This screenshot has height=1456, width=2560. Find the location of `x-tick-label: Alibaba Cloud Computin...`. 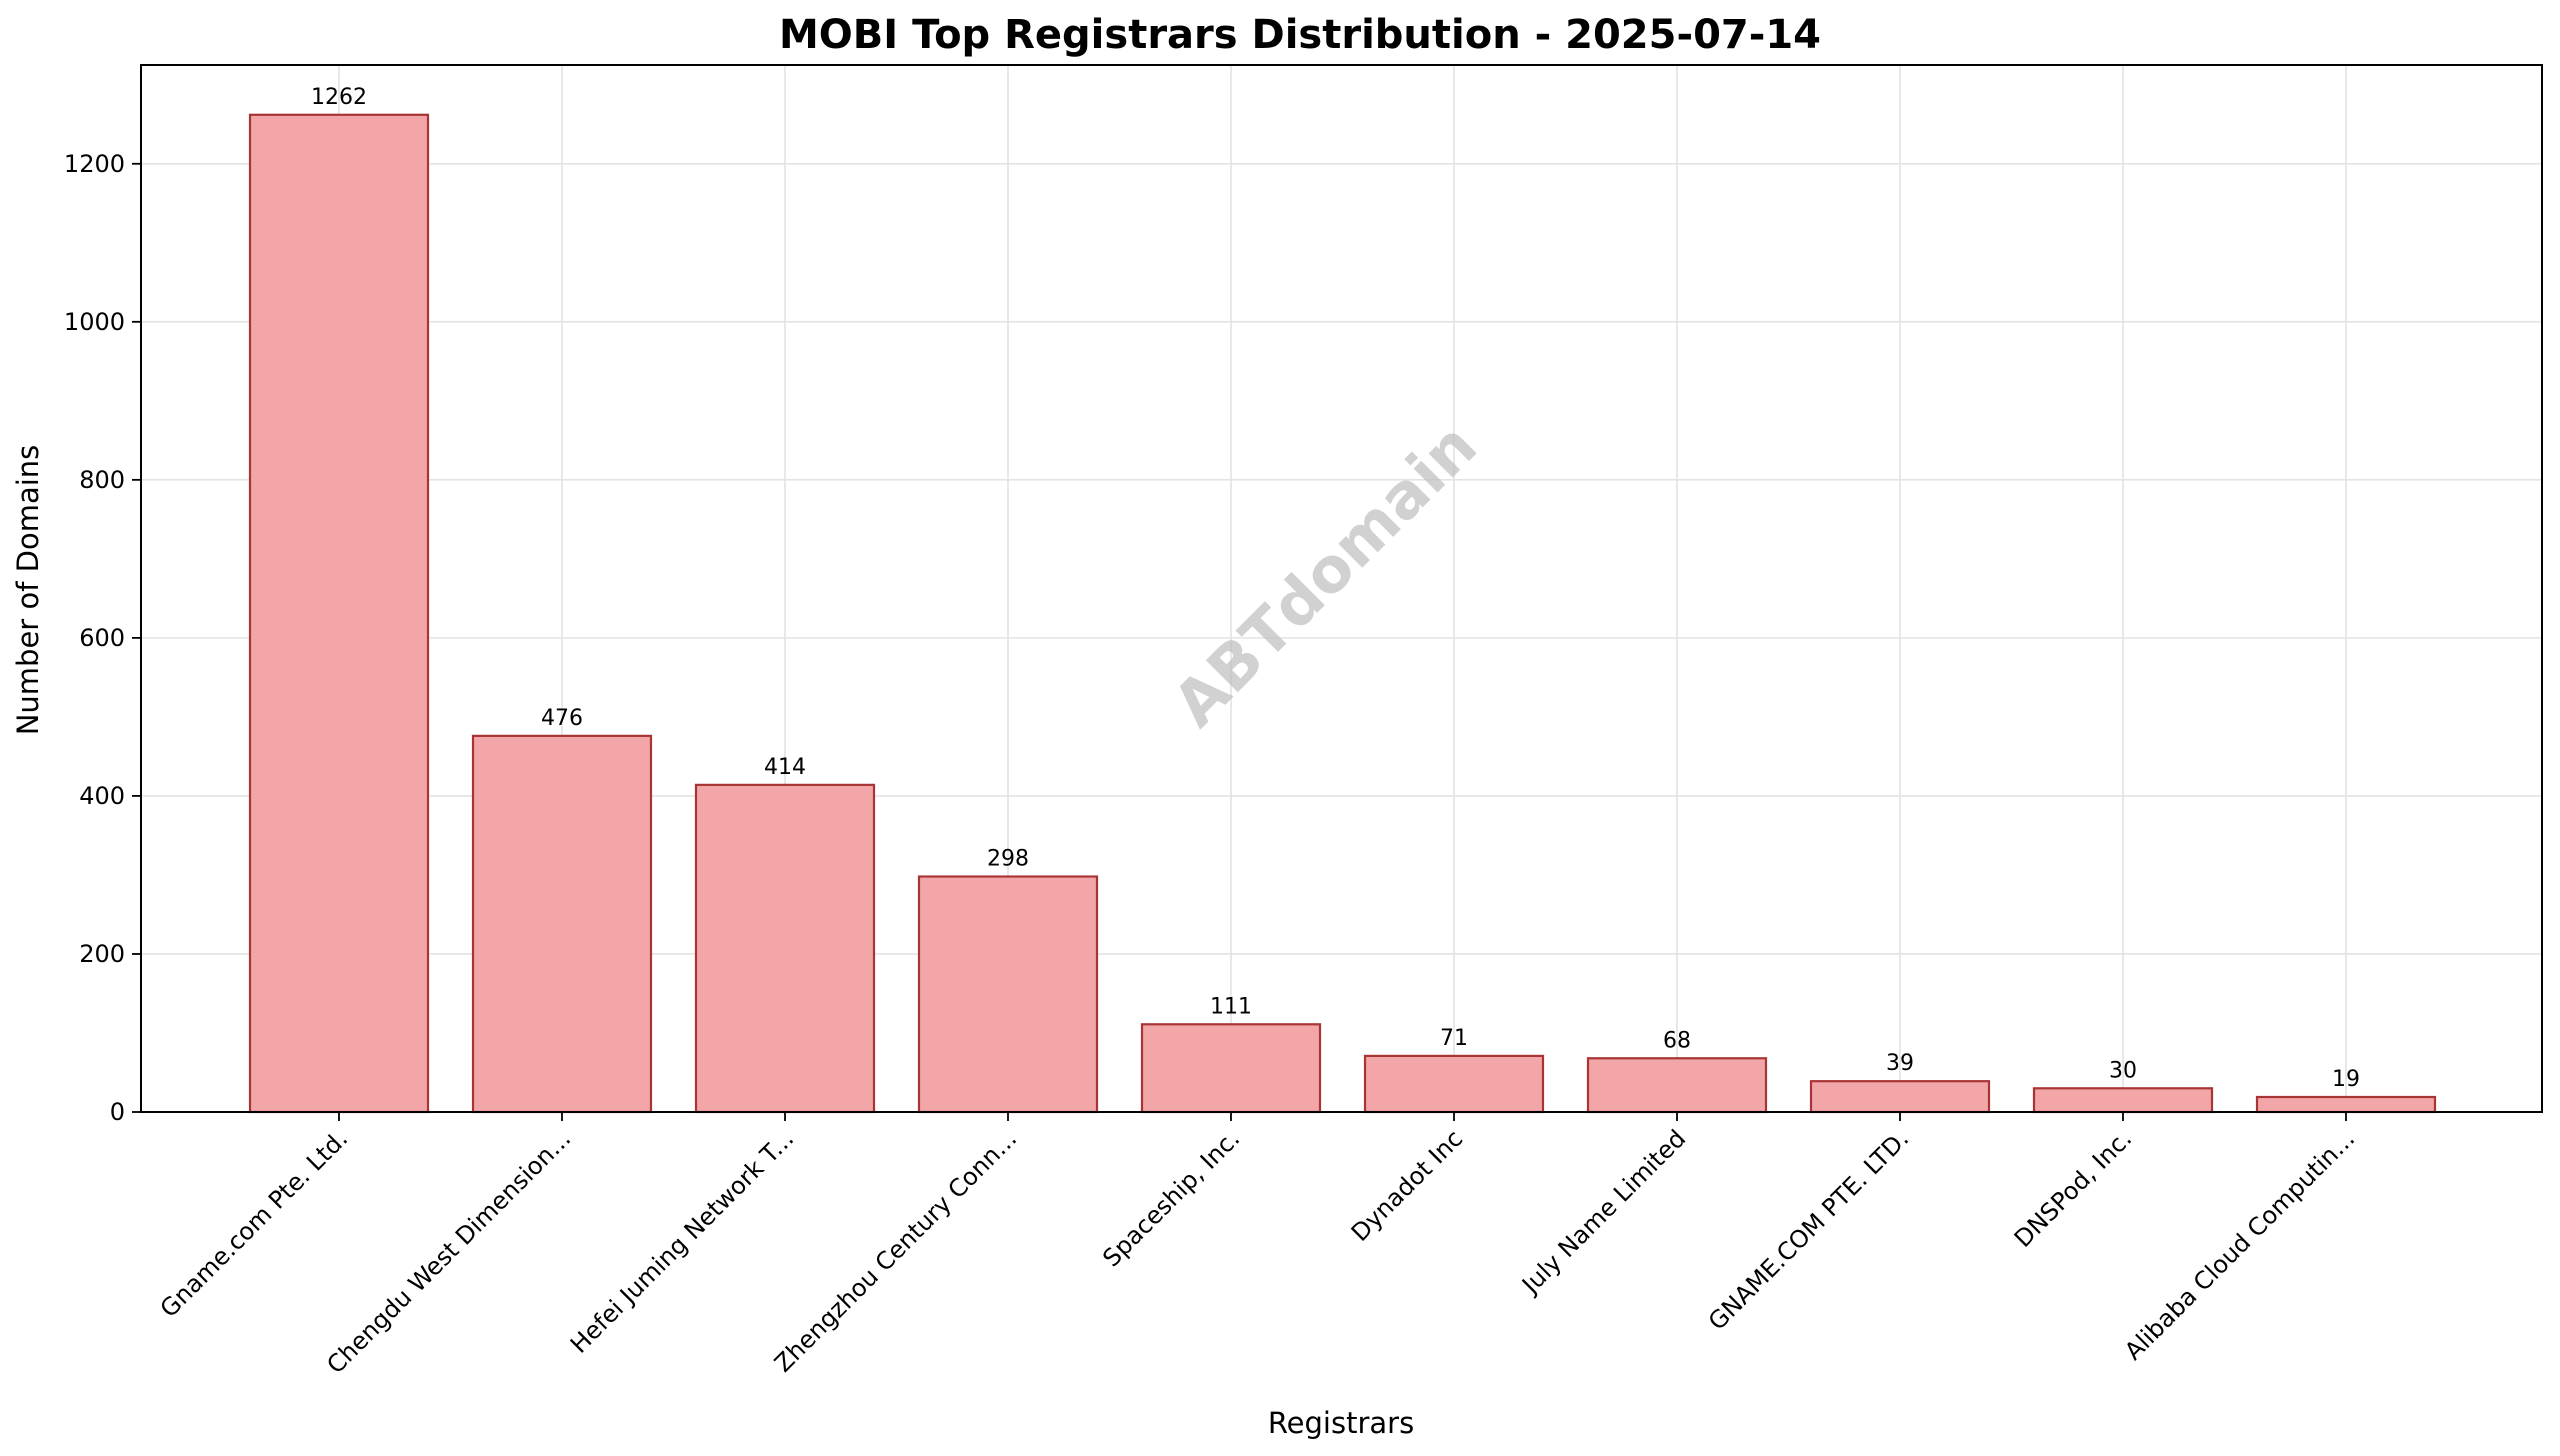

x-tick-label: Alibaba Cloud Computin... is located at coordinates (2239, 1244).